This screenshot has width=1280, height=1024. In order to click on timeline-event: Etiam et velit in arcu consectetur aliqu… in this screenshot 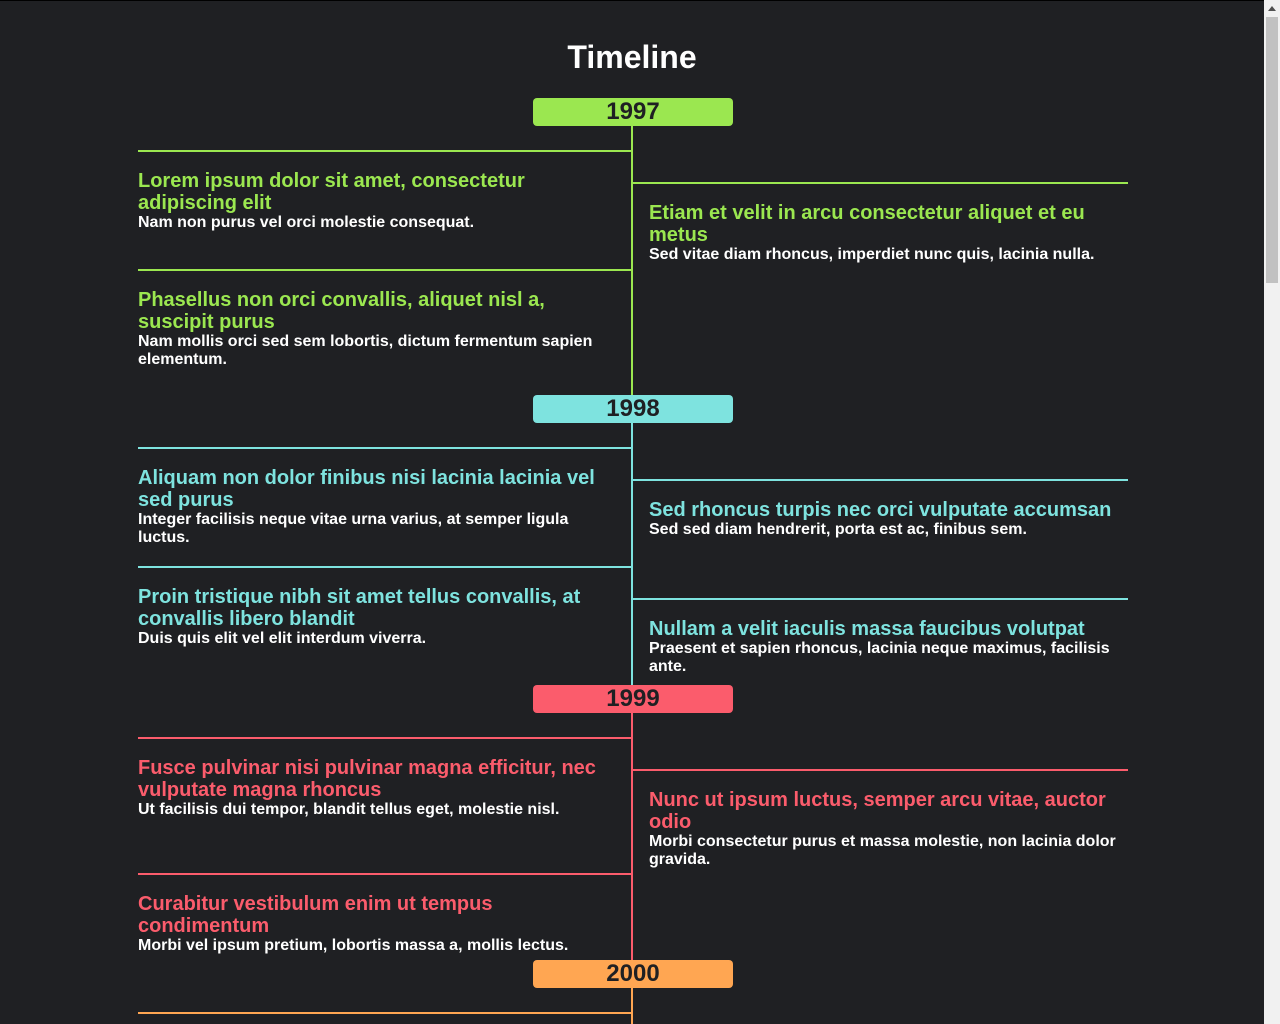, I will do `click(880, 222)`.